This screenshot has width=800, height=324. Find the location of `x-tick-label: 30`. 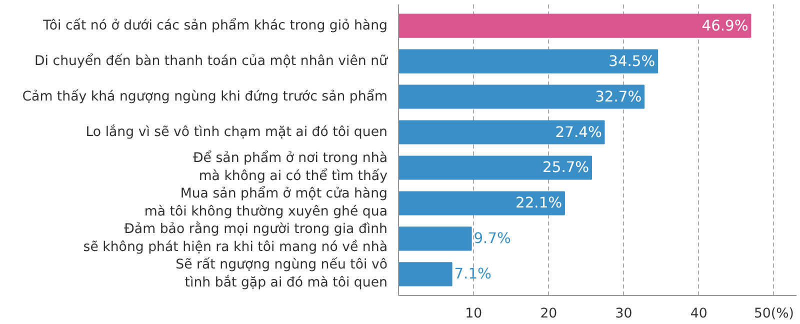

x-tick-label: 30 is located at coordinates (623, 314).